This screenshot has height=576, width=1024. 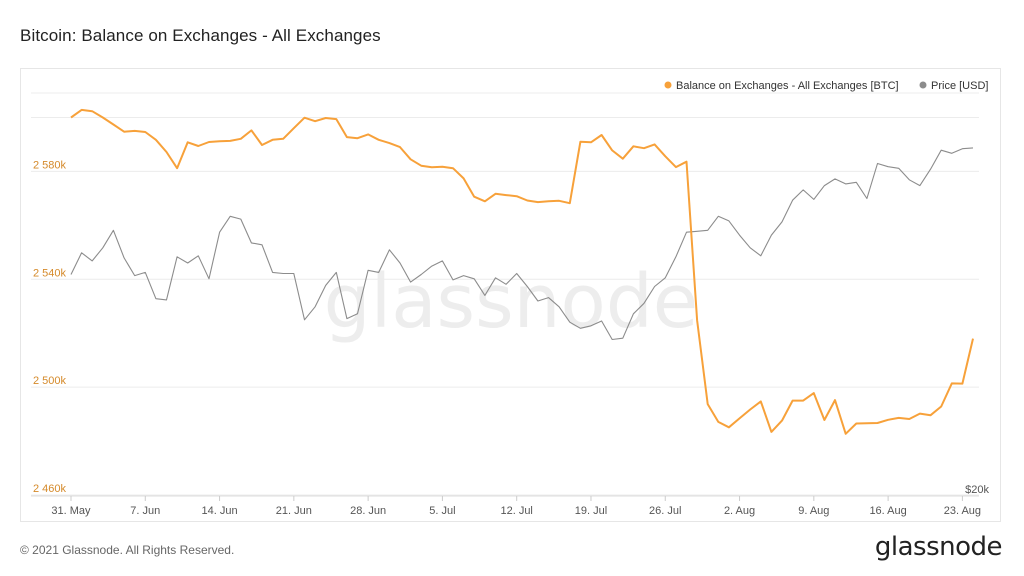 I want to click on x-tick-label: 31. May, so click(x=71, y=511).